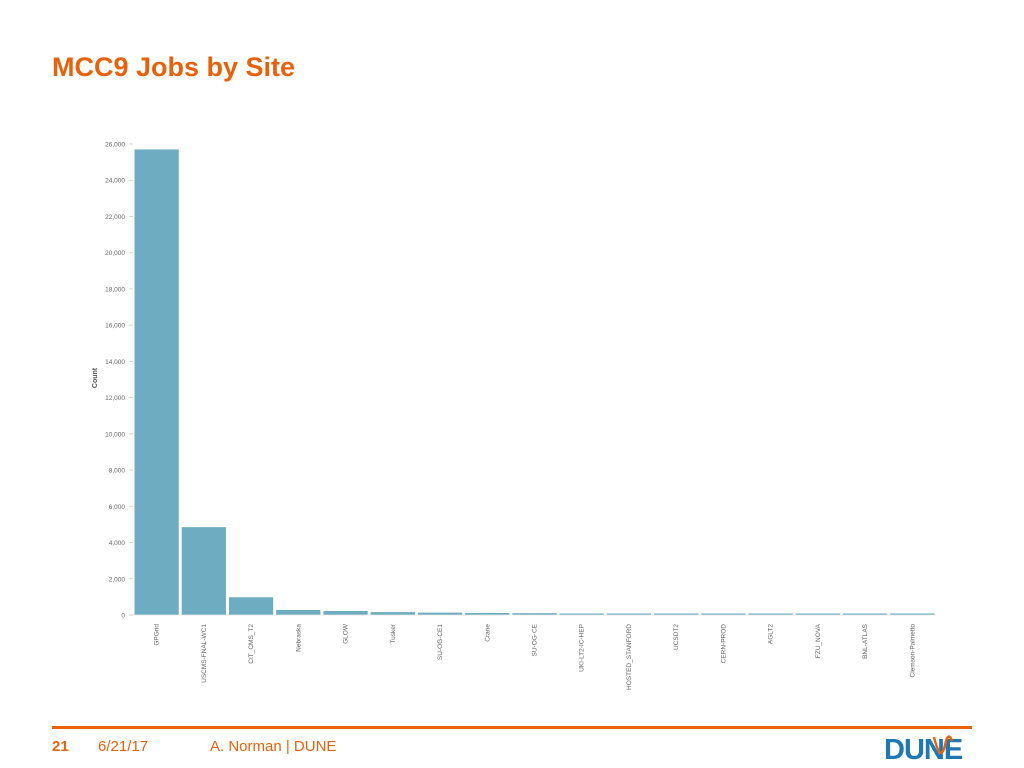 Image resolution: width=1024 pixels, height=768 pixels. What do you see at coordinates (865, 641) in the screenshot?
I see `x-tick-label: BNL-ATLAS` at bounding box center [865, 641].